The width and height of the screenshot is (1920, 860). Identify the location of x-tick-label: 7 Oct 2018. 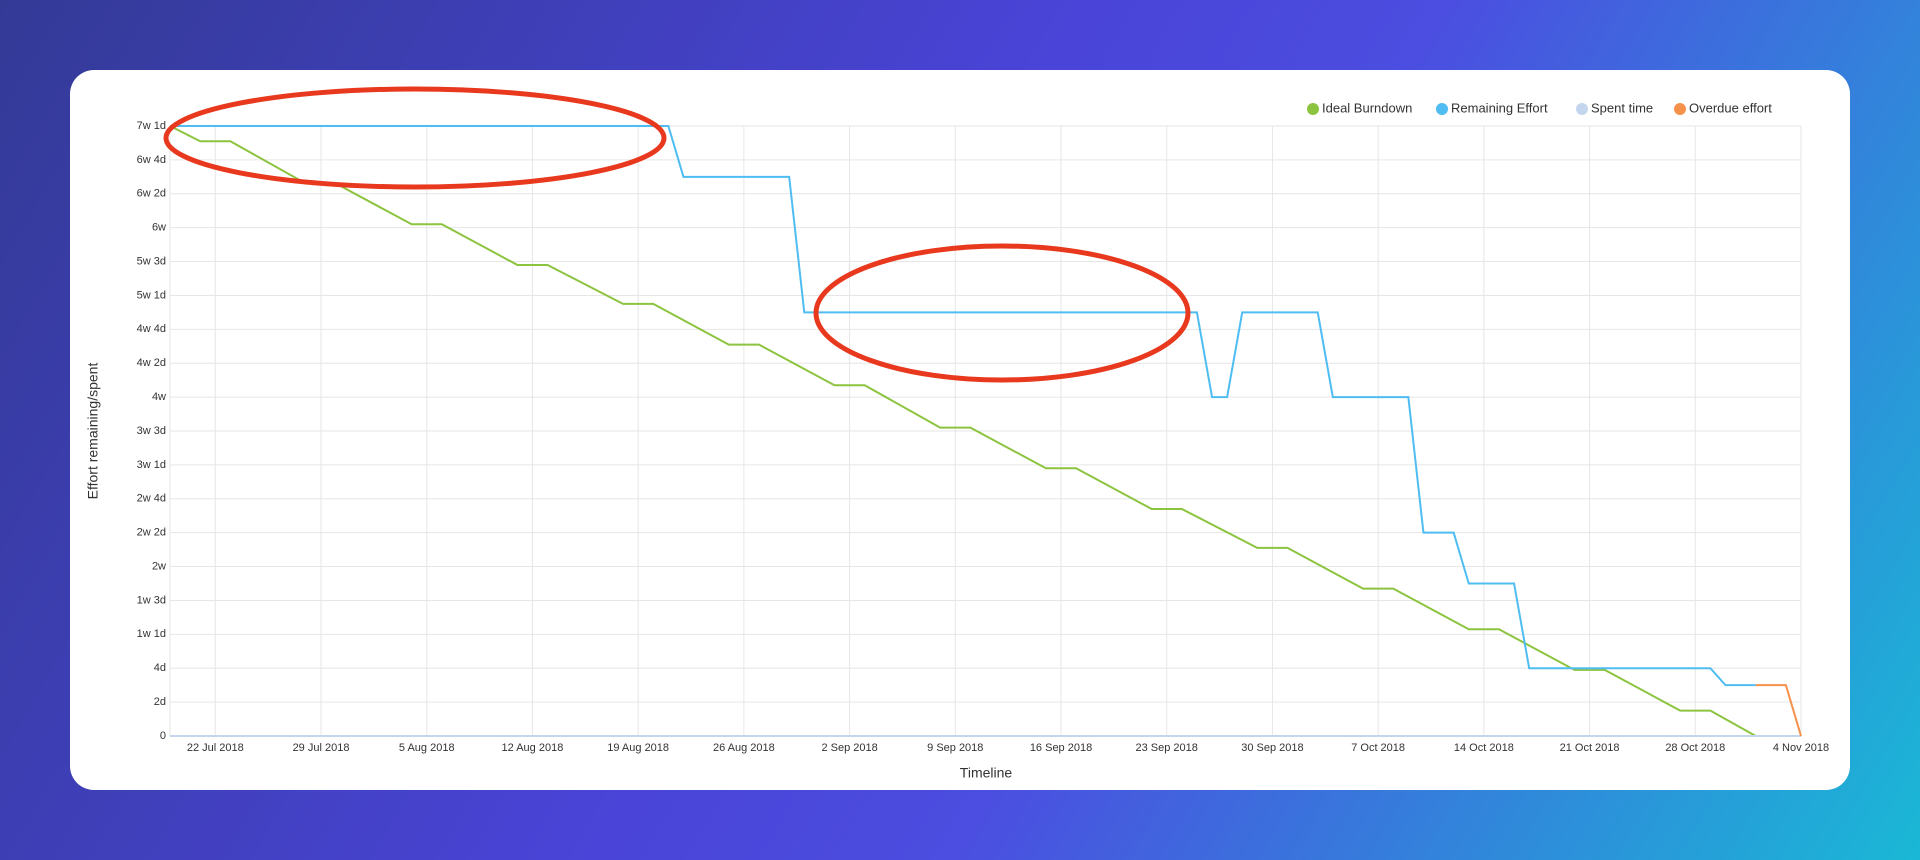
(1378, 748).